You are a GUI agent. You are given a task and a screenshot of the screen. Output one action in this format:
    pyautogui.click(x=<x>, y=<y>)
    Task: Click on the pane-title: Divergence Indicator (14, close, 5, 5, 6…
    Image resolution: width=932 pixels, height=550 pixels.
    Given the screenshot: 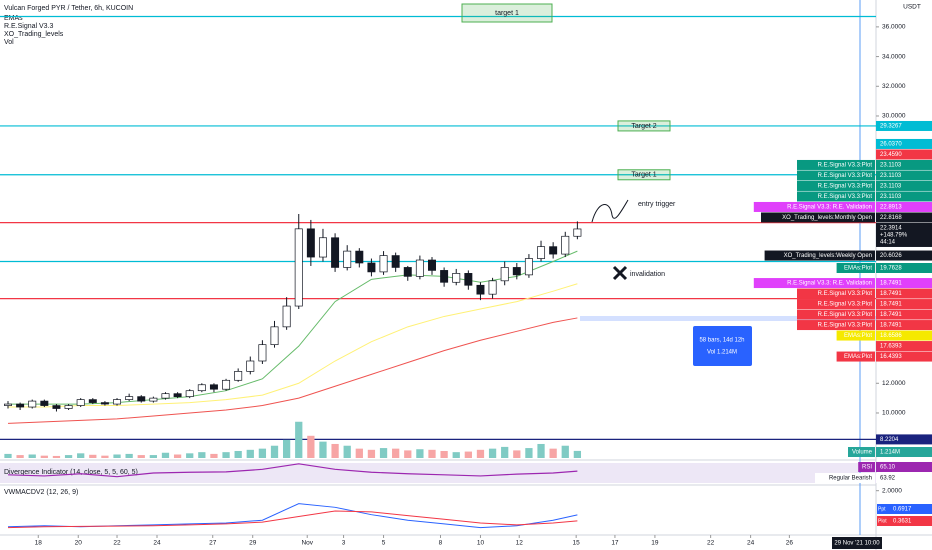 What is the action you would take?
    pyautogui.click(x=71, y=472)
    